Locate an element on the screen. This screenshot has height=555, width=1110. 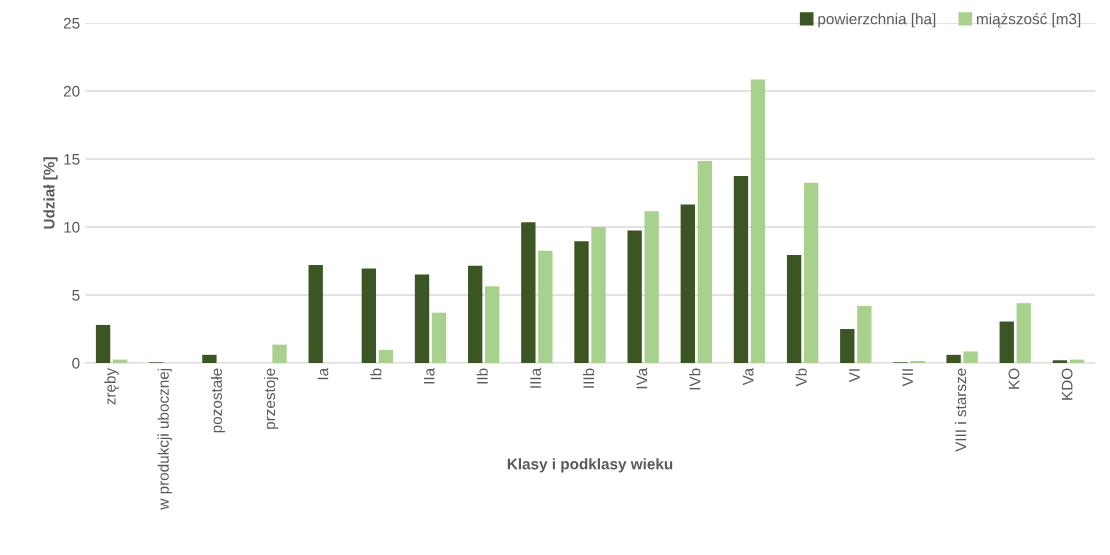
x-tick-label: IVb is located at coordinates (695, 379).